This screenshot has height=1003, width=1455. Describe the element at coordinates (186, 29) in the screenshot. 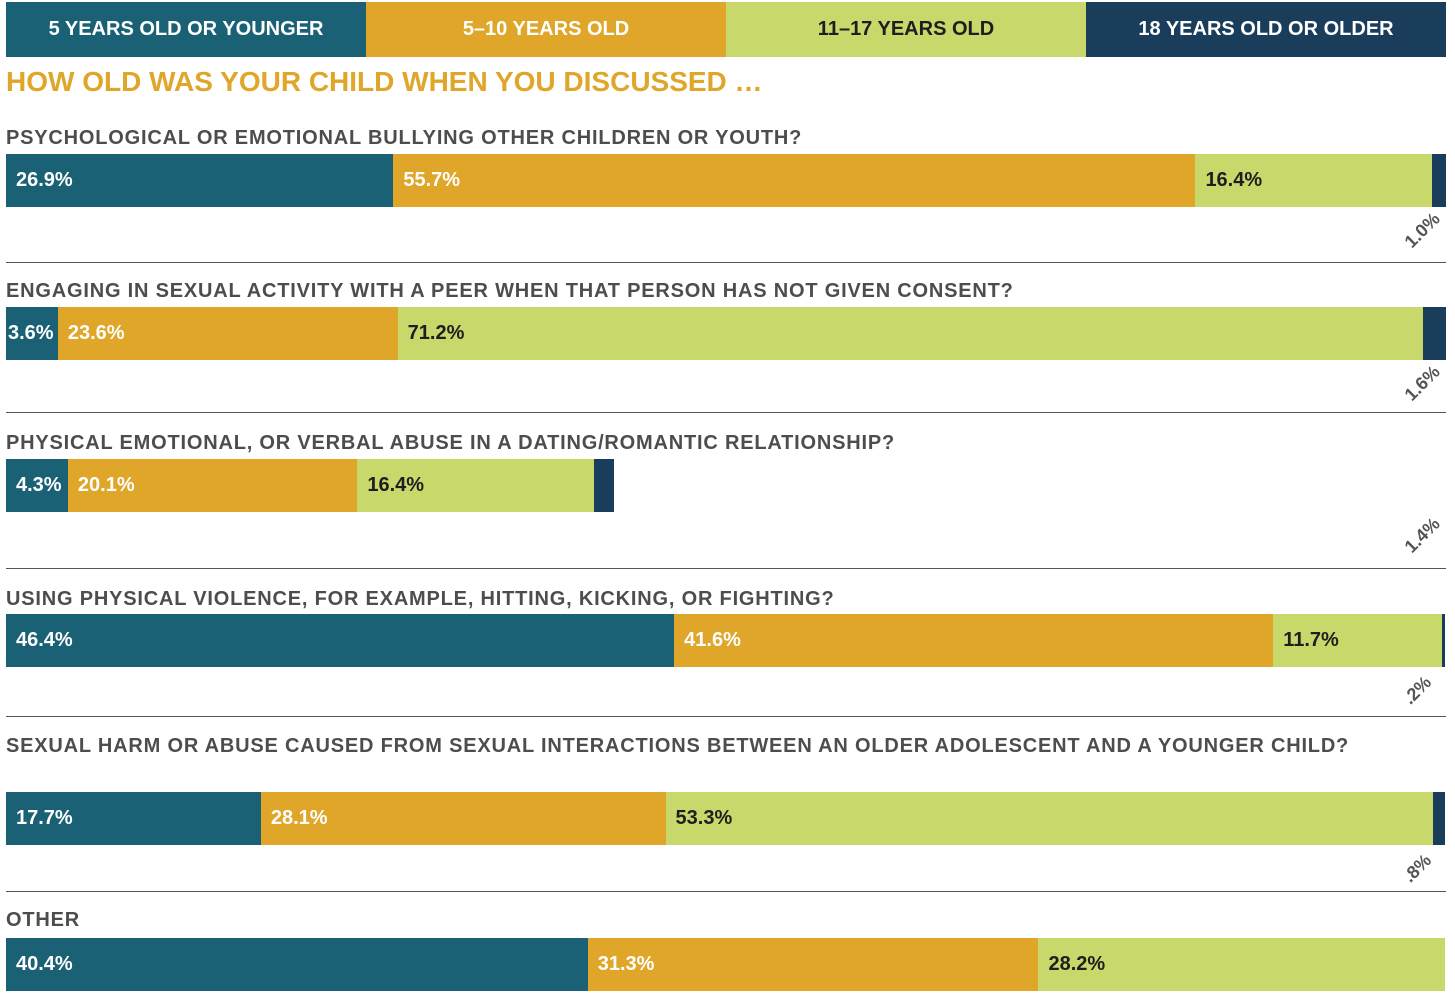

I see `legend-item: 5 YEARS OLD OR YOUNGER` at that location.